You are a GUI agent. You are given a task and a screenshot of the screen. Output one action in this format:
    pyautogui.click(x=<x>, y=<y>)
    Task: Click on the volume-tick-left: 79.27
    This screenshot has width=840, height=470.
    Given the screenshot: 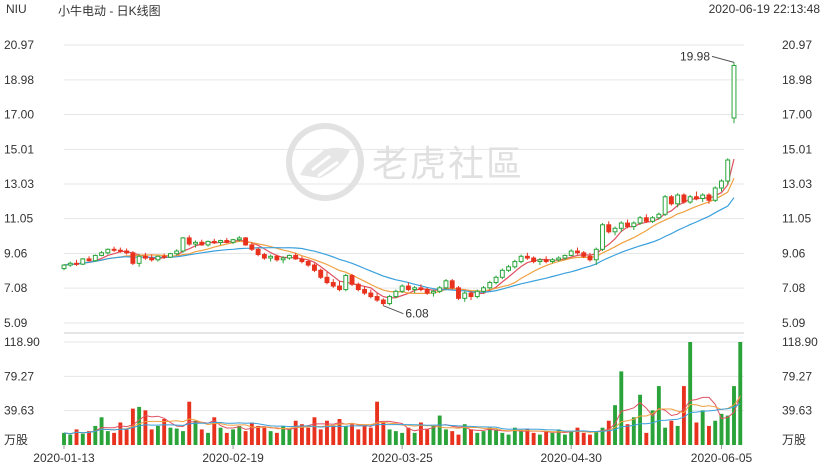 What is the action you would take?
    pyautogui.click(x=19, y=376)
    